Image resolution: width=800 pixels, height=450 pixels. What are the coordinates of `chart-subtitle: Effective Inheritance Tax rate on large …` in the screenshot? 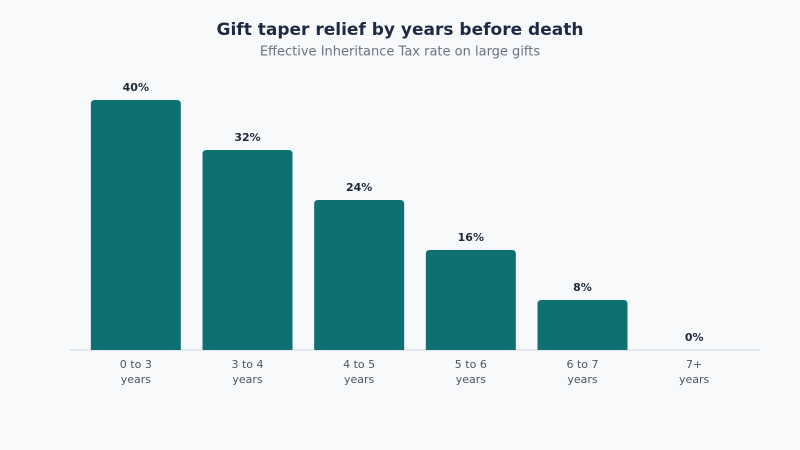 It's located at (400, 52).